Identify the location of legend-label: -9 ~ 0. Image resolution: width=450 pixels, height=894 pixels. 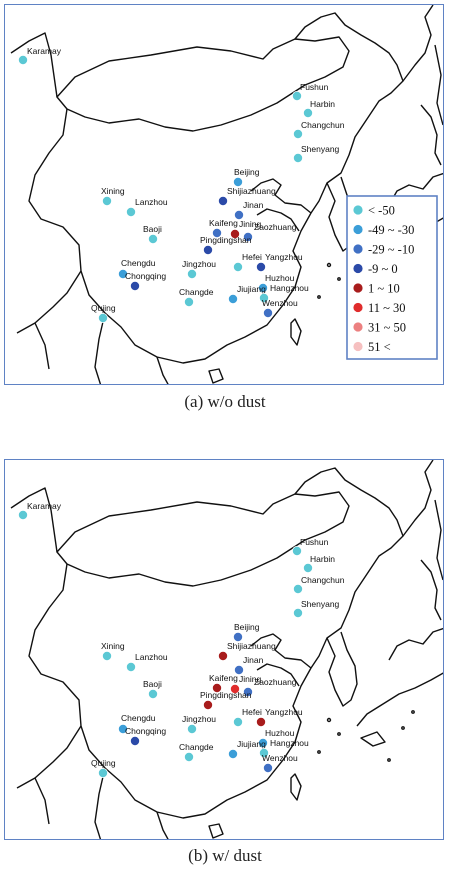
(383, 269).